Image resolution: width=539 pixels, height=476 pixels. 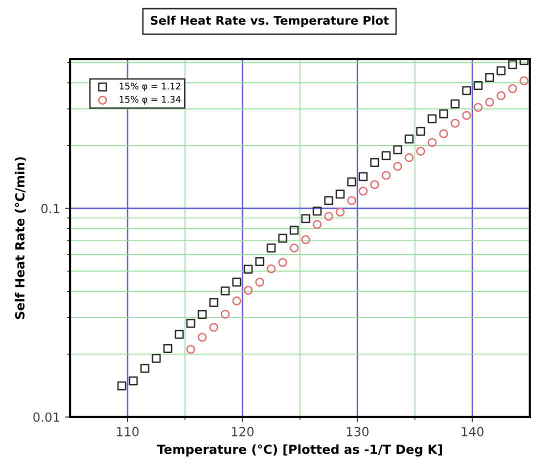 What do you see at coordinates (269, 22) in the screenshot?
I see `chart-title: Self Heat Rate vs. Temperature Plot` at bounding box center [269, 22].